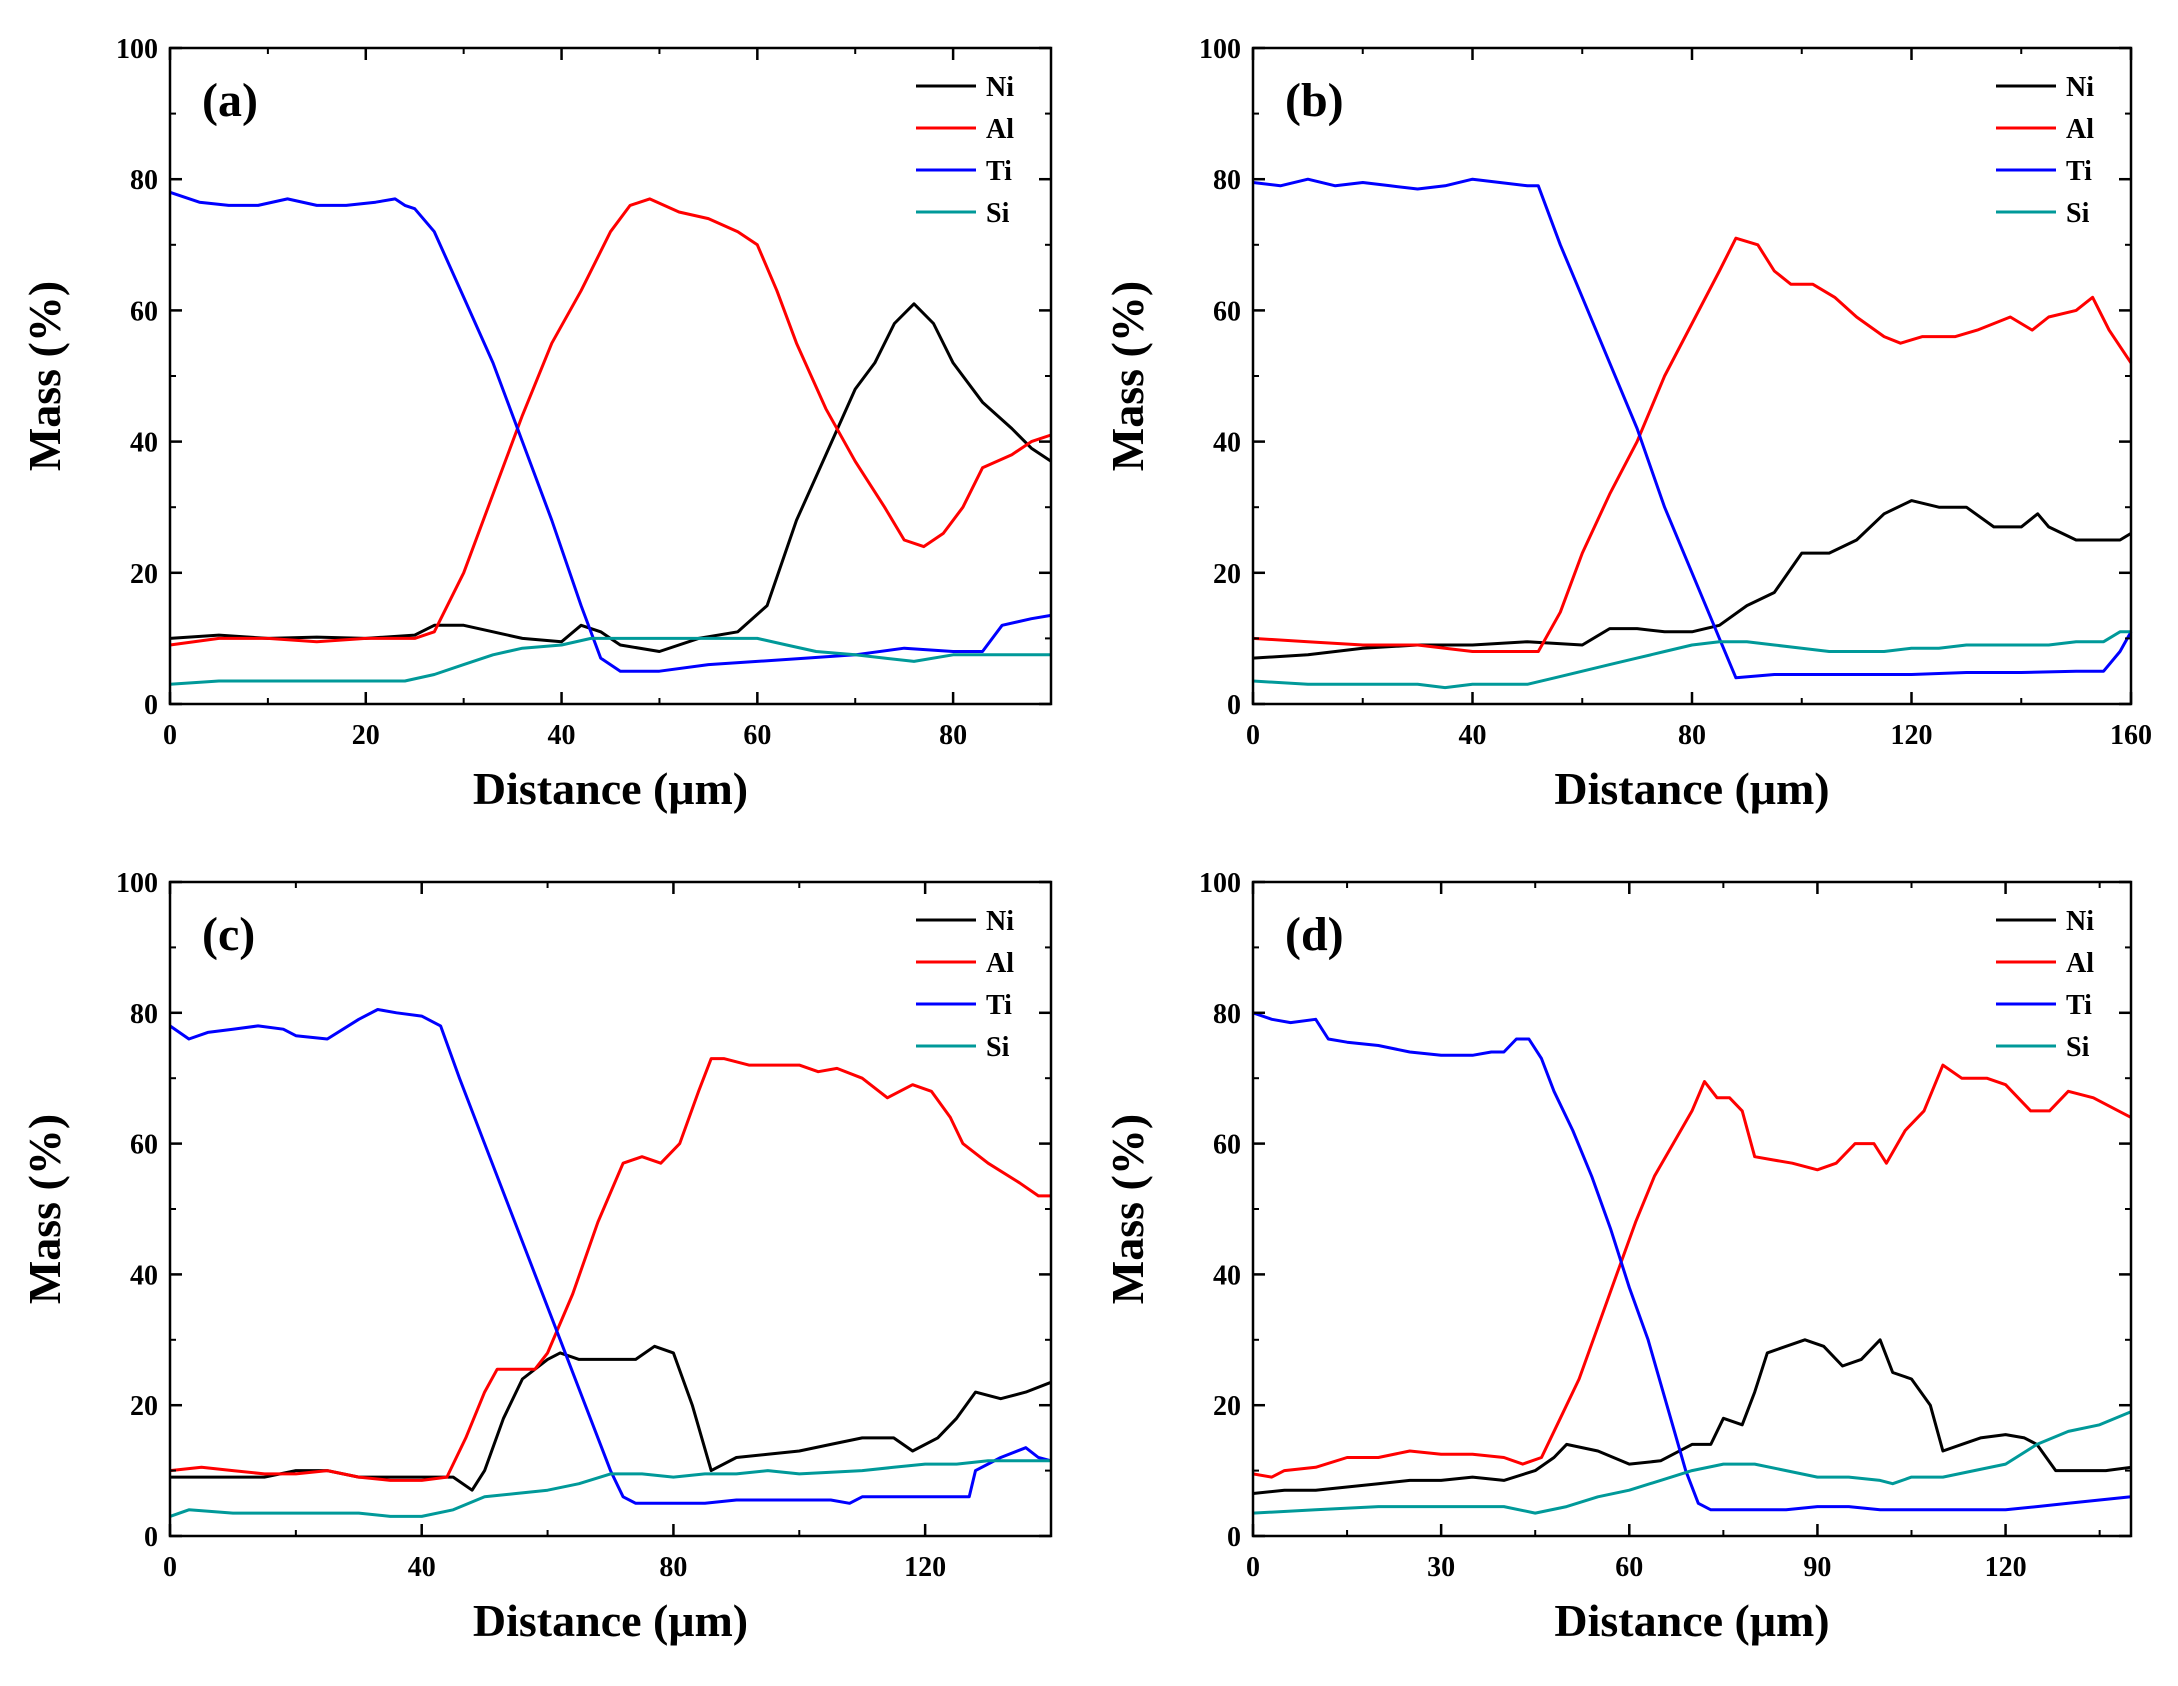 The height and width of the screenshot is (1686, 2178). I want to click on x-tick-label: 90, so click(1817, 1567).